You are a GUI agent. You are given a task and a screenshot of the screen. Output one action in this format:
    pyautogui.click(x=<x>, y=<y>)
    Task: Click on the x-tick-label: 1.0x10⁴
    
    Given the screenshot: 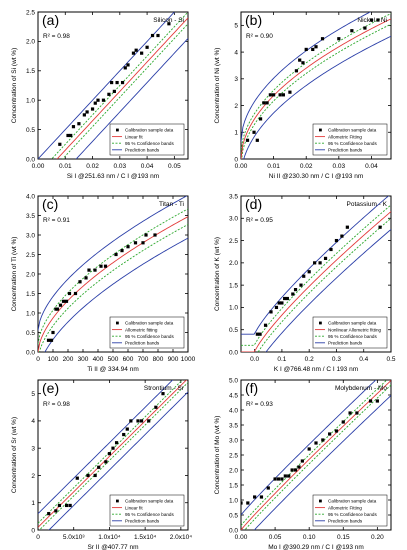 What is the action you would take?
    pyautogui.click(x=109, y=537)
    